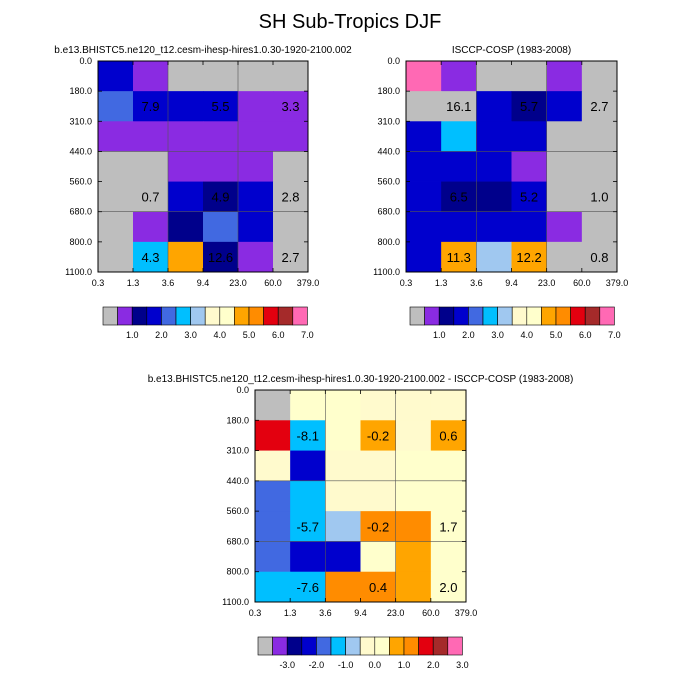 The width and height of the screenshot is (700, 700). I want to click on x-tick-label: 3.6, so click(325, 613).